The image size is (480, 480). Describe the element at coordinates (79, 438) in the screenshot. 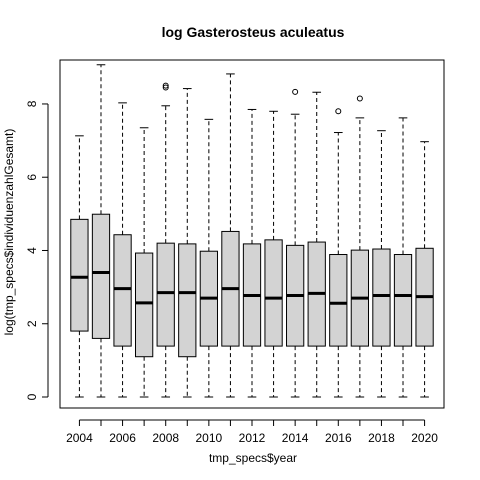

I see `x-tick-label: 2004` at that location.